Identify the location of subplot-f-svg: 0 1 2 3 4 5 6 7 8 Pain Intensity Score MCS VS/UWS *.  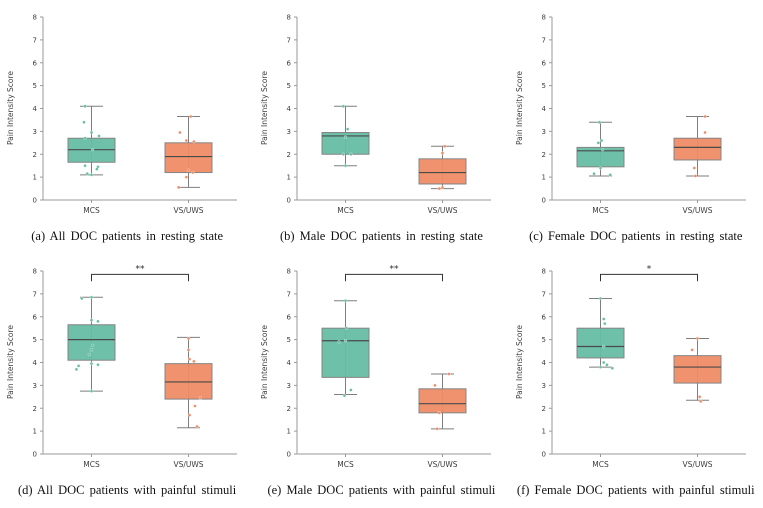
(630, 366).